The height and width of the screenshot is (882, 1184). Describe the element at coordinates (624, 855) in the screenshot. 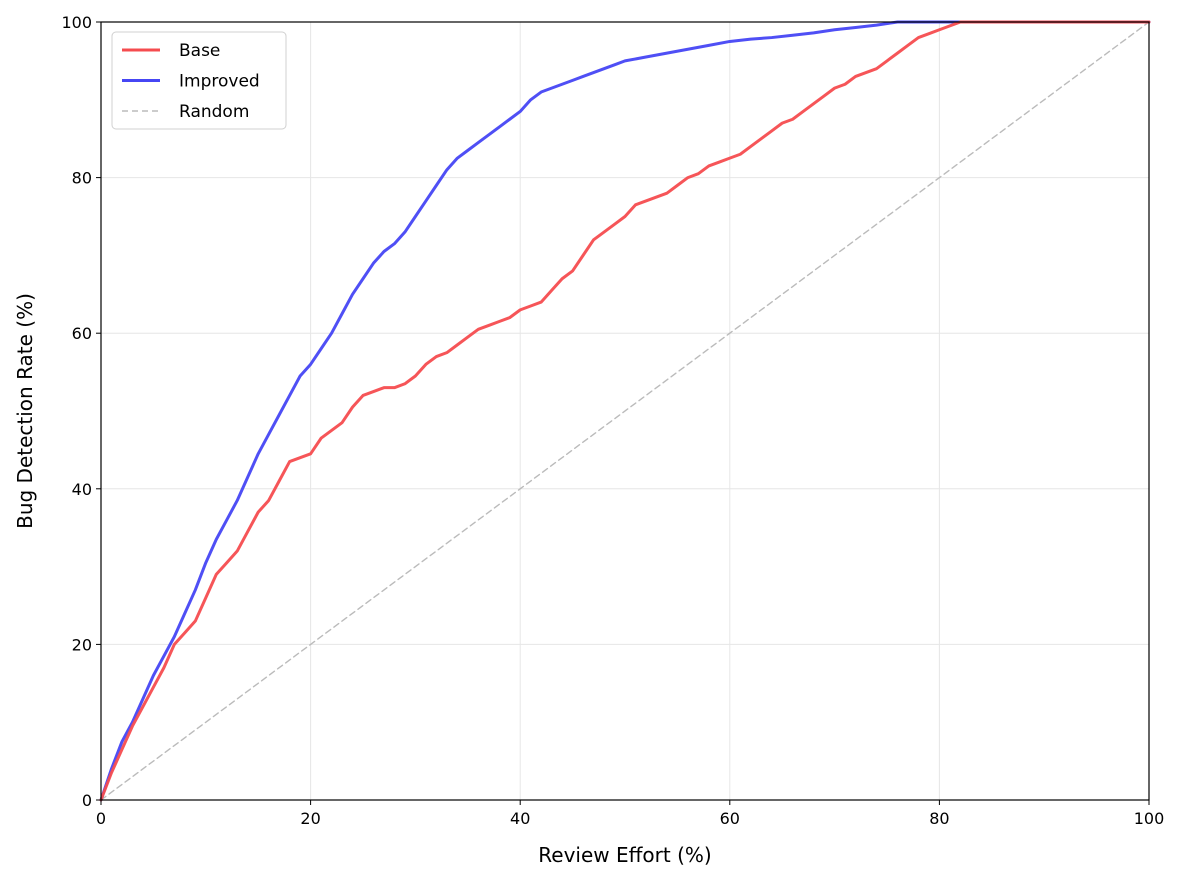

I see `x-axis-title: Review Effort (%)` at that location.